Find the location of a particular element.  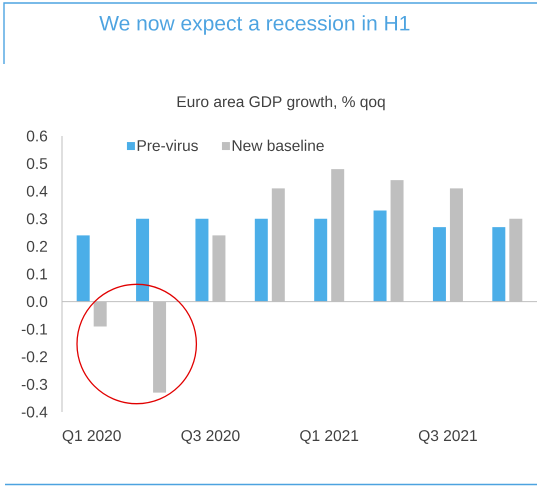

x-tick-label: Q1 2020 is located at coordinates (91, 437).